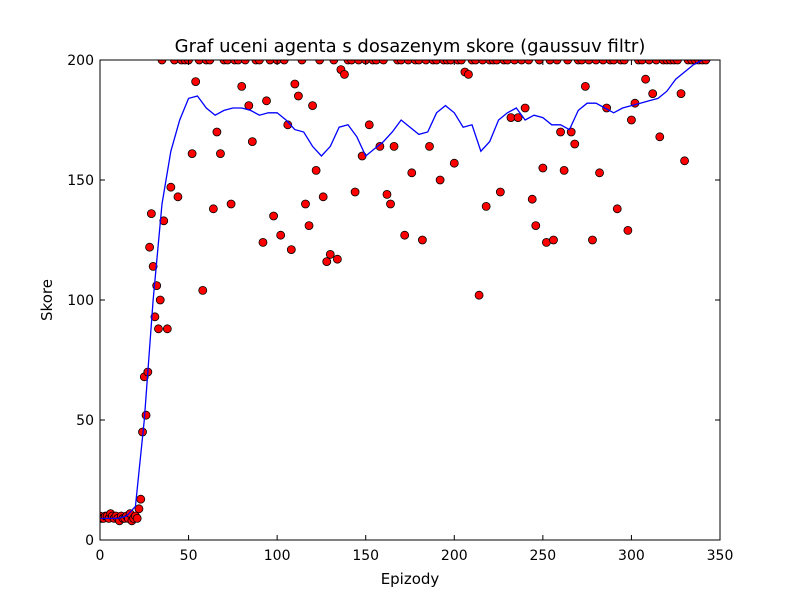  Describe the element at coordinates (100, 556) in the screenshot. I see `x-tick-label: 0` at that location.